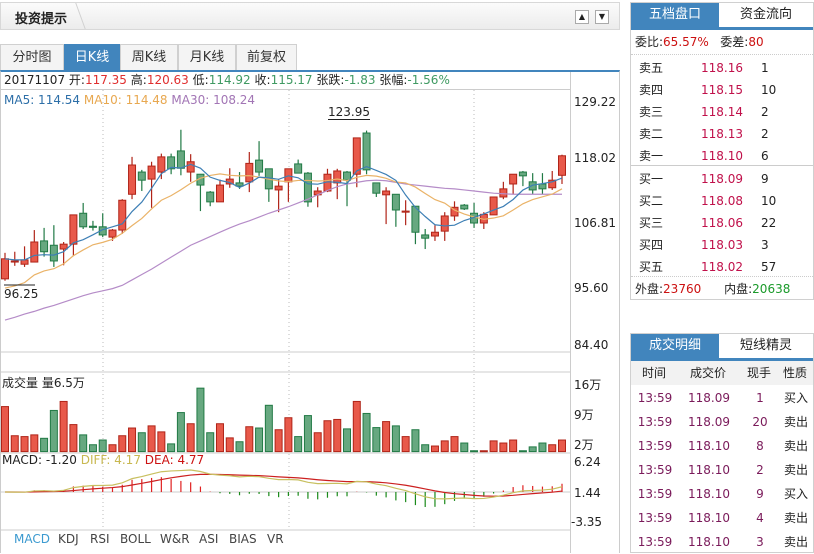 The width and height of the screenshot is (814, 554). What do you see at coordinates (360, 80) in the screenshot?
I see `change-value: -1.83` at bounding box center [360, 80].